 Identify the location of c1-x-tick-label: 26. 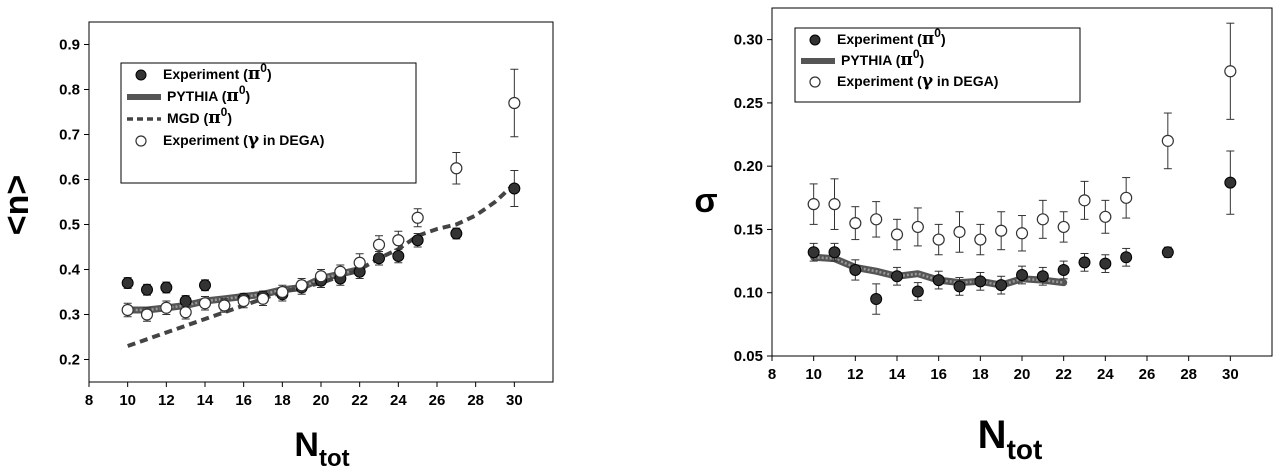
(1147, 374).